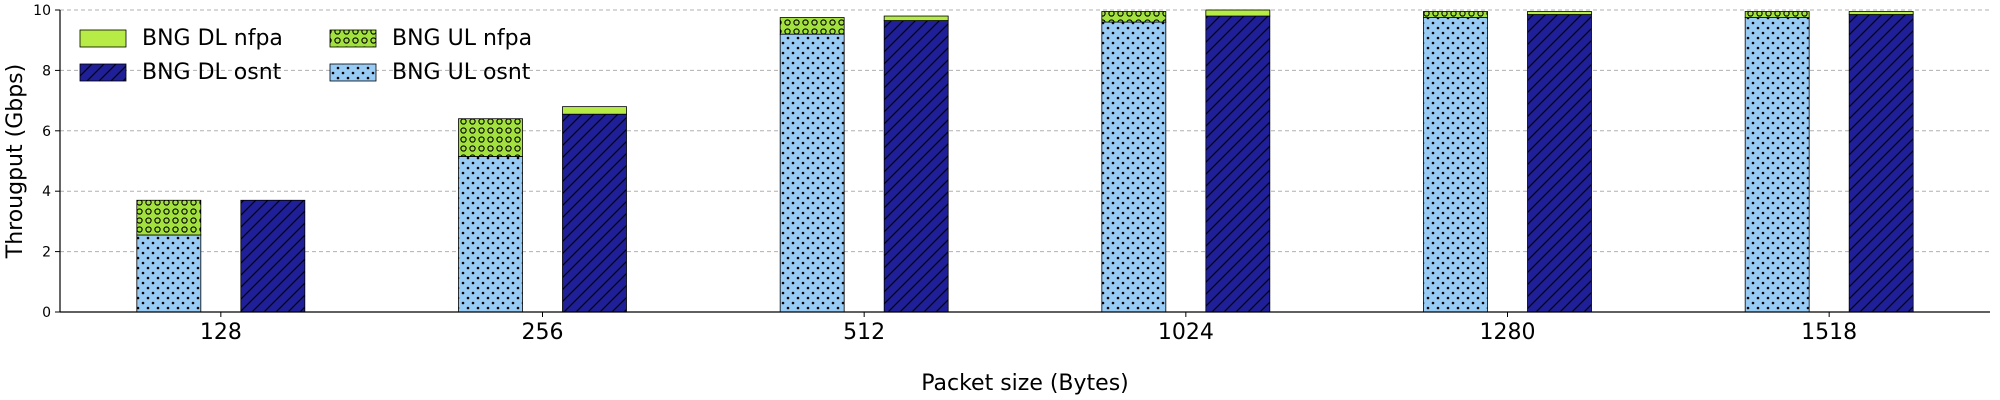 Image resolution: width=2000 pixels, height=400 pixels. Describe the element at coordinates (1025, 383) in the screenshot. I see `x-axis-label: Packet size (Bytes)` at that location.